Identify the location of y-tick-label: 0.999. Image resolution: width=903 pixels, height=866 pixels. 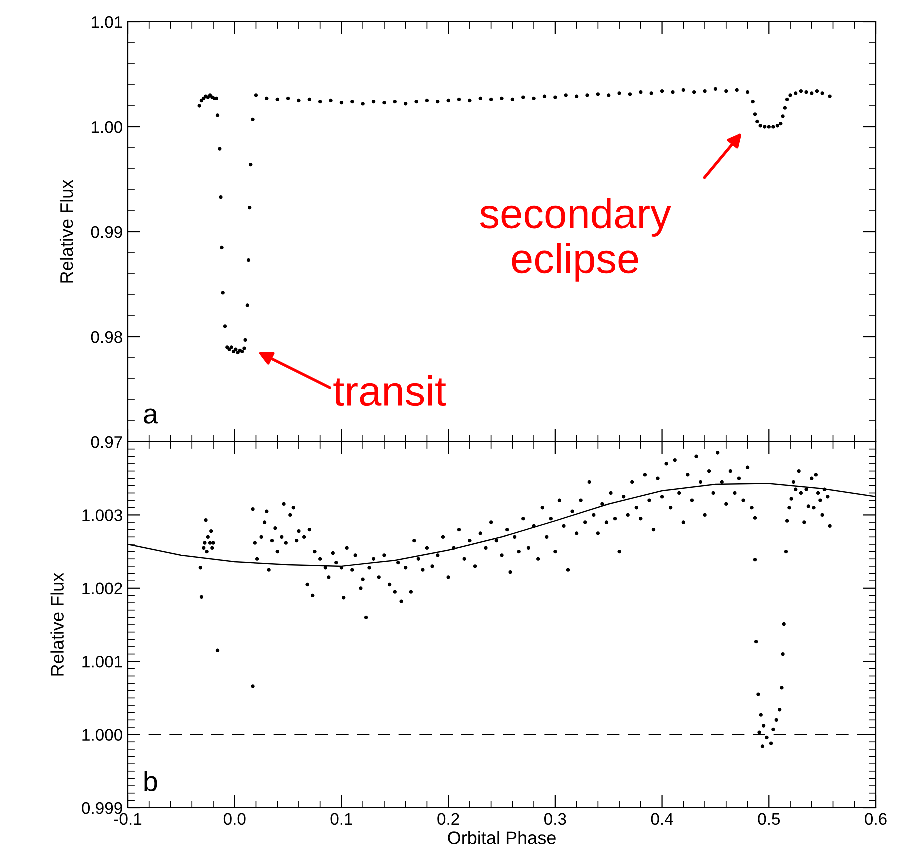
(102, 808).